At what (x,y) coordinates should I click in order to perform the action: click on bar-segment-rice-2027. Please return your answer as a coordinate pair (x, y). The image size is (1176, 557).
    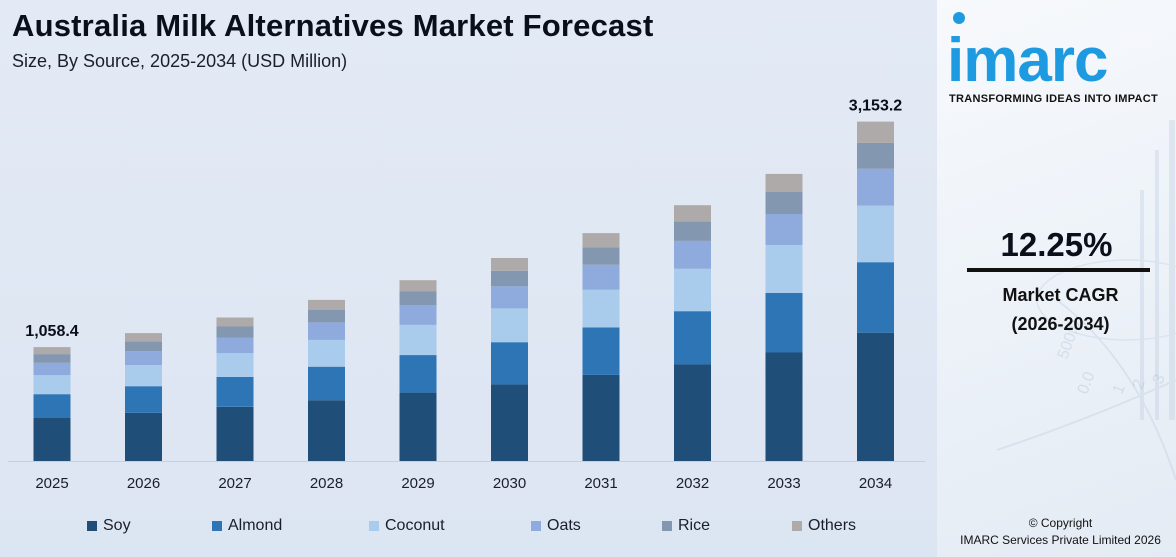
    Looking at the image, I should click on (235, 332).